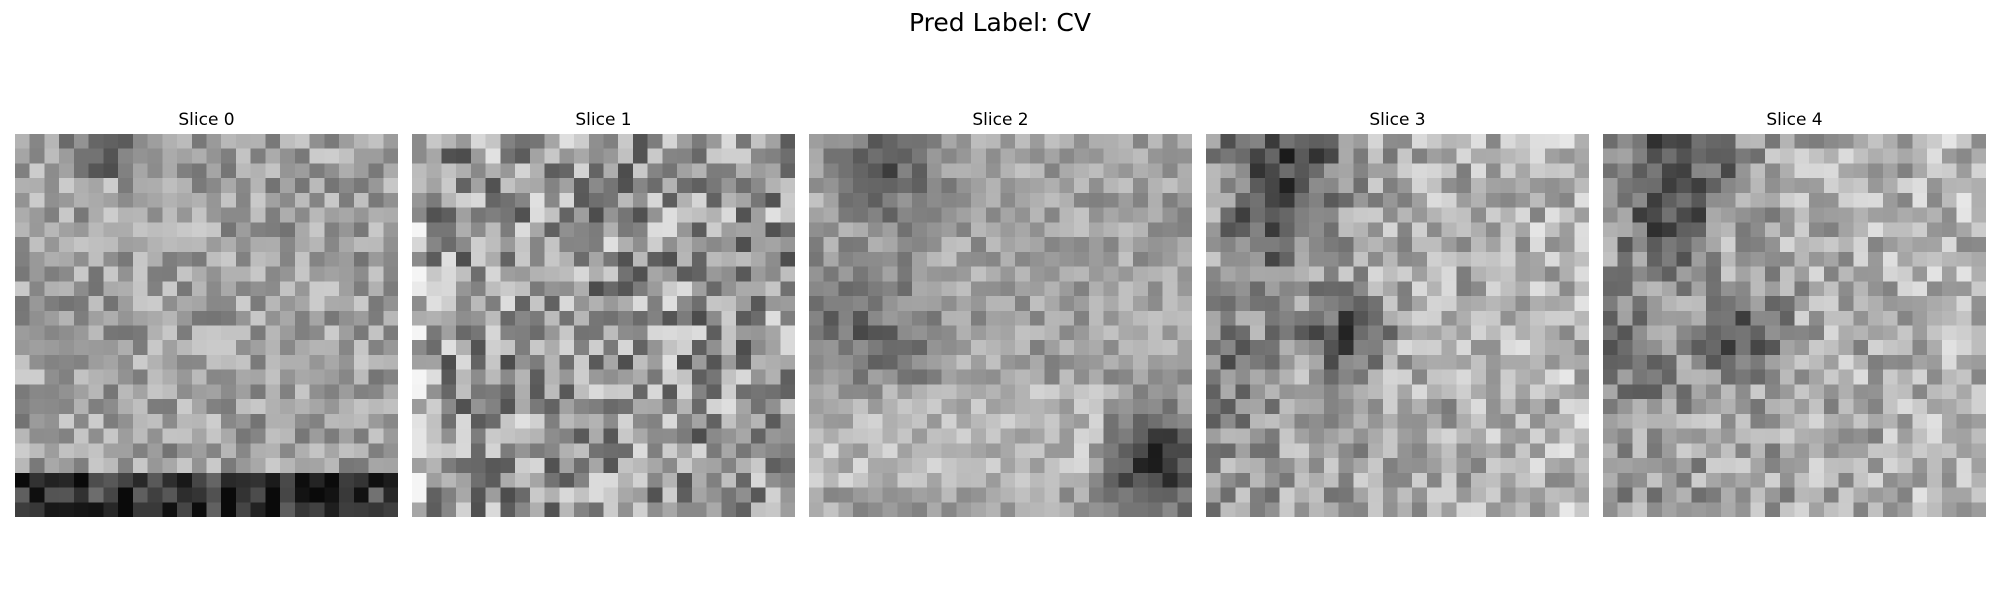 The image size is (2000, 600). I want to click on slice-panel-4: Slice 4, so click(1794, 312).